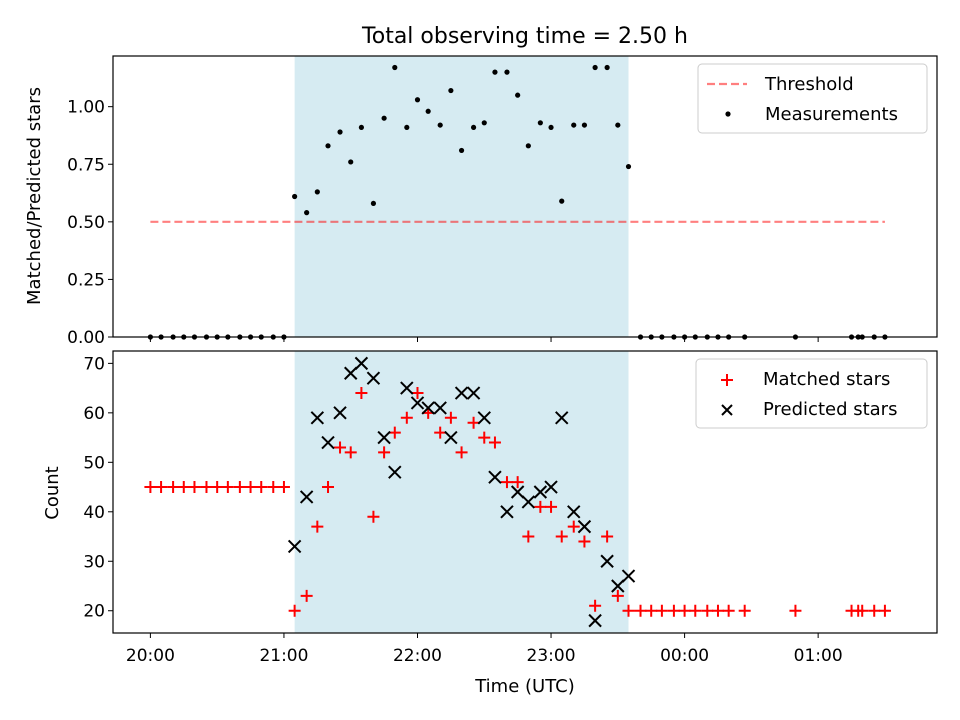 The width and height of the screenshot is (960, 720). Describe the element at coordinates (34, 196) in the screenshot. I see `top-y-axis-label: Matched/Predicted stars` at that location.